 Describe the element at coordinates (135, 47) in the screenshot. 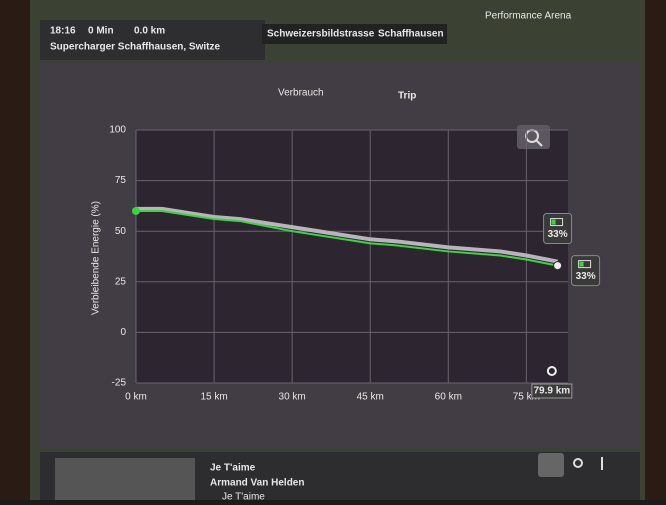

I see `nav-destination: Supercharger Schaffhausen, Switze` at that location.